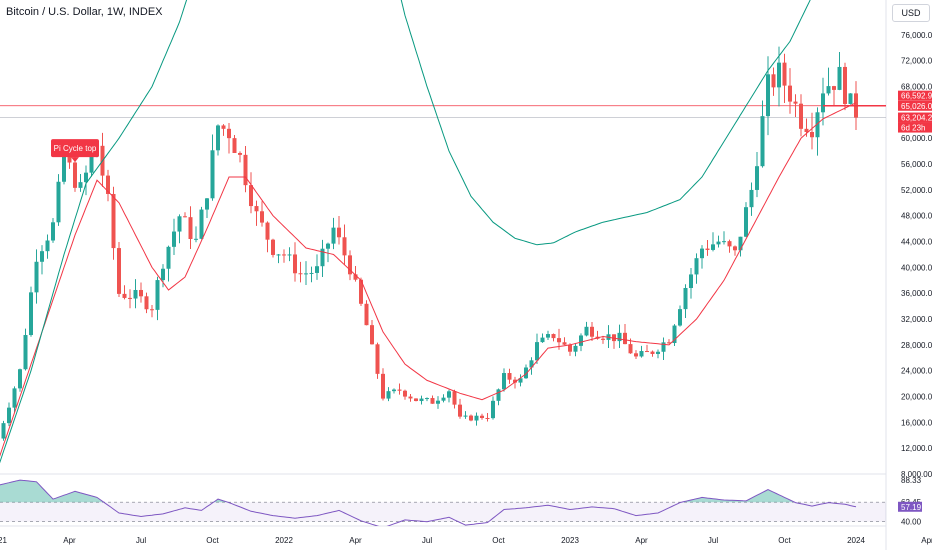 Image resolution: width=932 pixels, height=550 pixels. Describe the element at coordinates (856, 540) in the screenshot. I see `x-tick-label: 2024` at that location.